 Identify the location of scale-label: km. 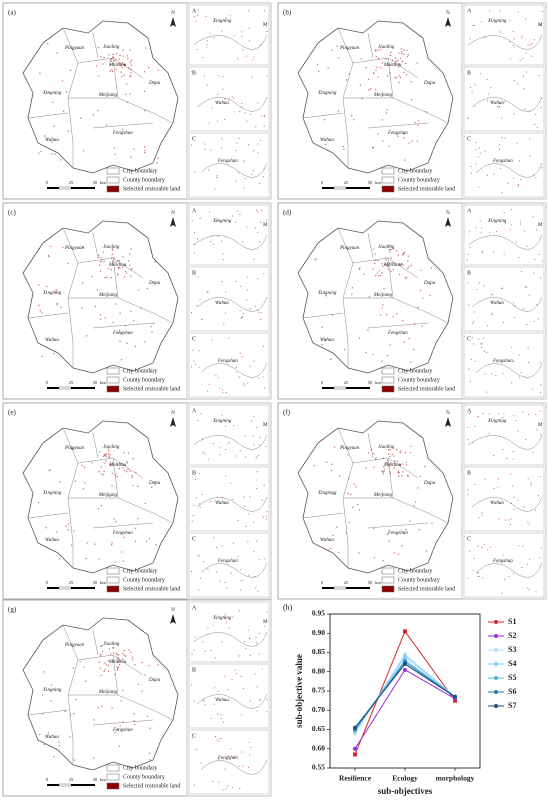
(103, 779).